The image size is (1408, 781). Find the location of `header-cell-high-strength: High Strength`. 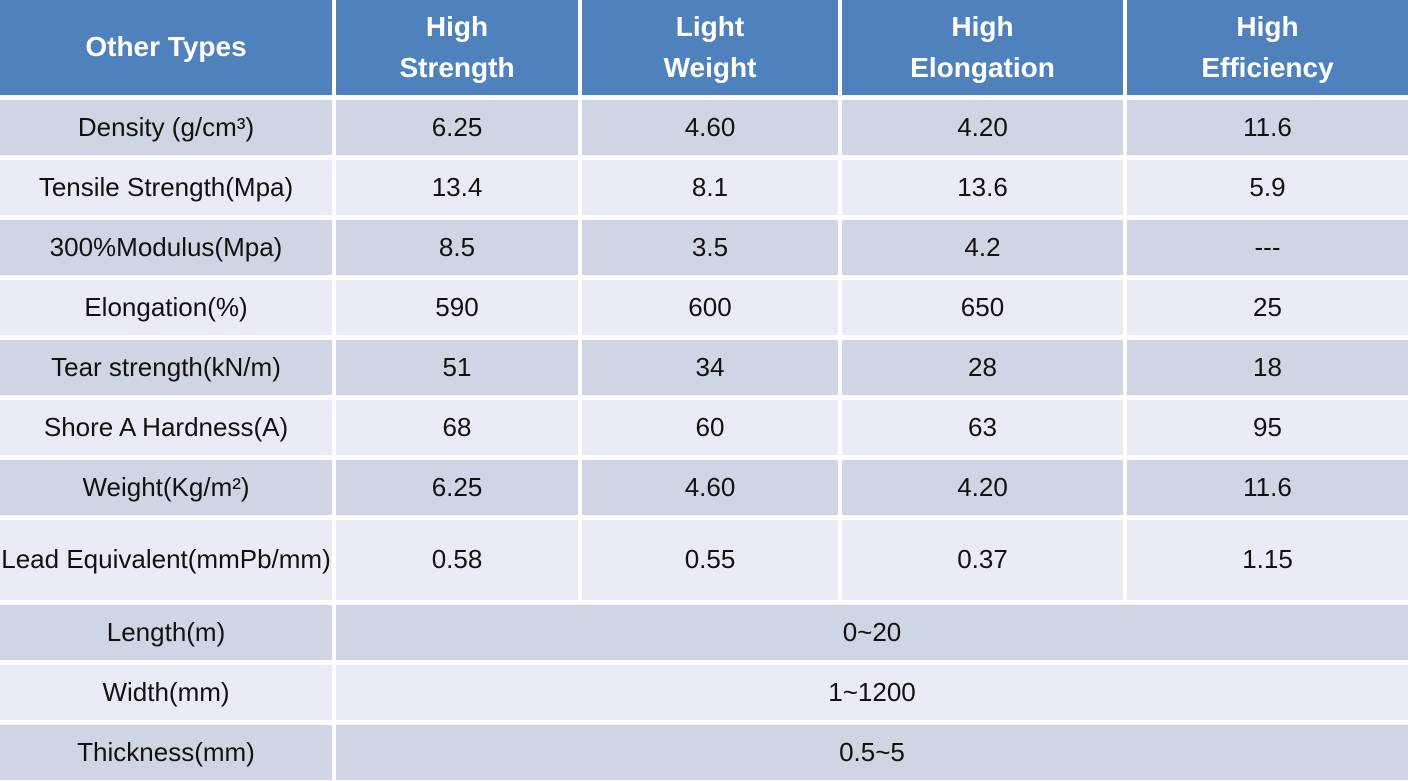

header-cell-high-strength: High Strength is located at coordinates (457, 47).